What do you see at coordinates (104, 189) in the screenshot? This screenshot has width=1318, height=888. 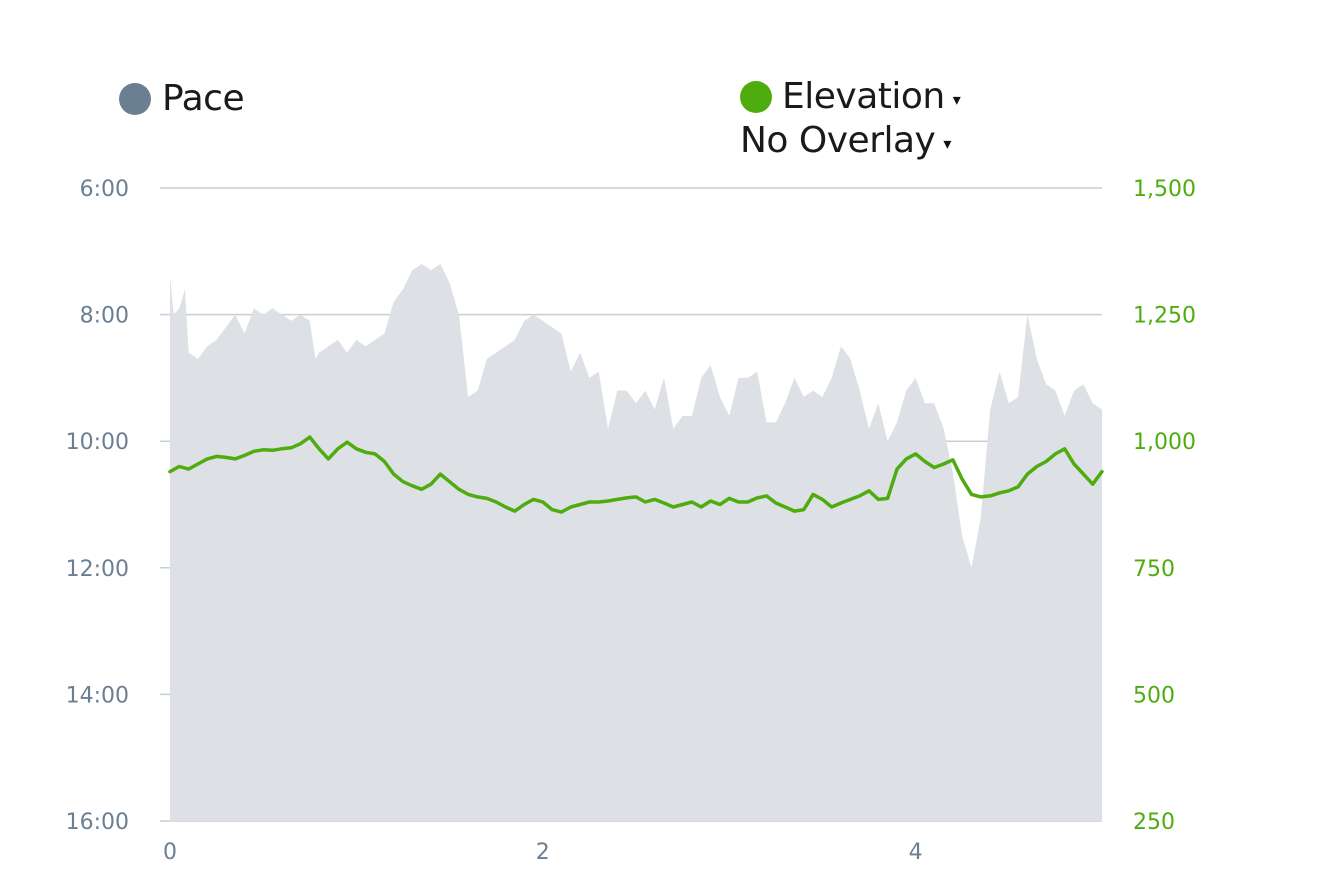 I see `y-left-tick-label: 6:00` at bounding box center [104, 189].